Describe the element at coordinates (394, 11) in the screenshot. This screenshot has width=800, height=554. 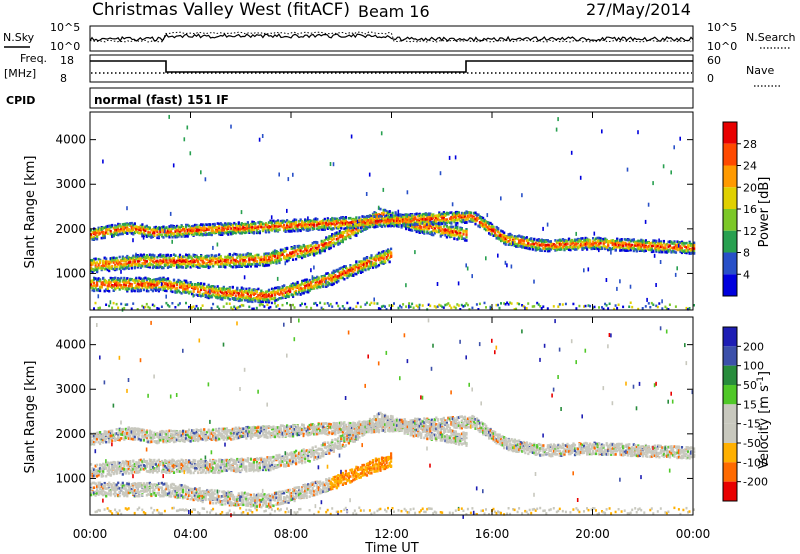
I see `beam-label: Beam 16` at that location.